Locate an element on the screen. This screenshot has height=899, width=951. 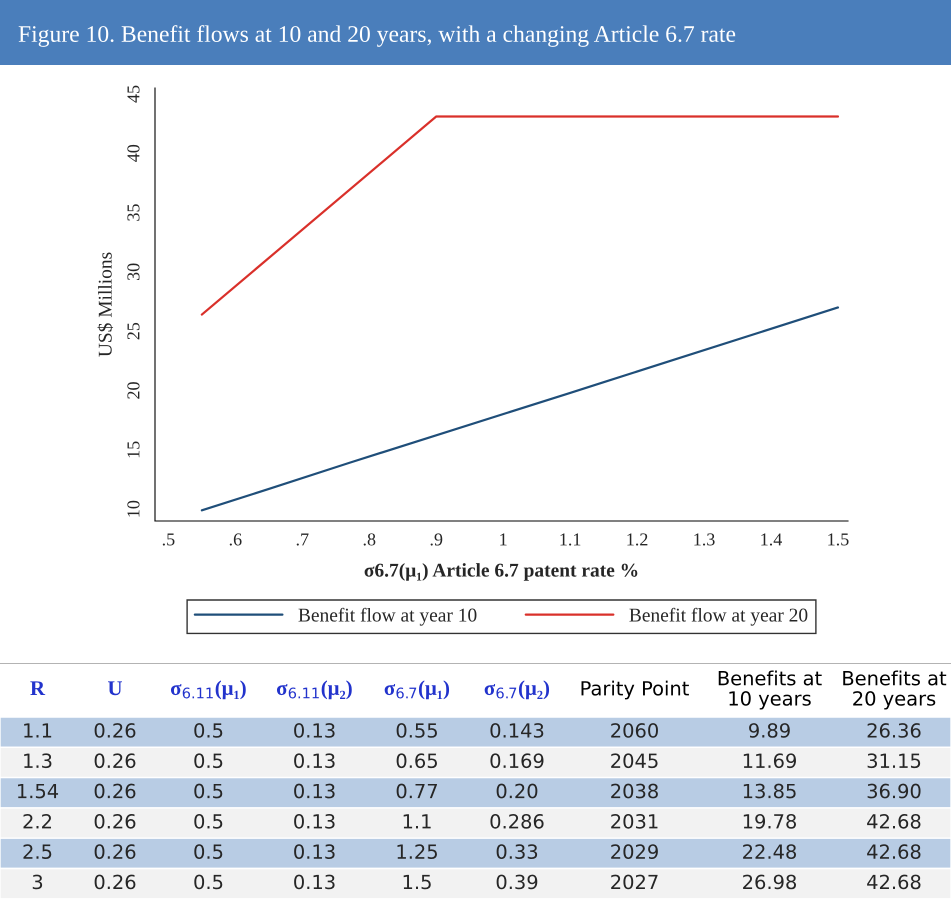
x-tick-label: 1 is located at coordinates (503, 539).